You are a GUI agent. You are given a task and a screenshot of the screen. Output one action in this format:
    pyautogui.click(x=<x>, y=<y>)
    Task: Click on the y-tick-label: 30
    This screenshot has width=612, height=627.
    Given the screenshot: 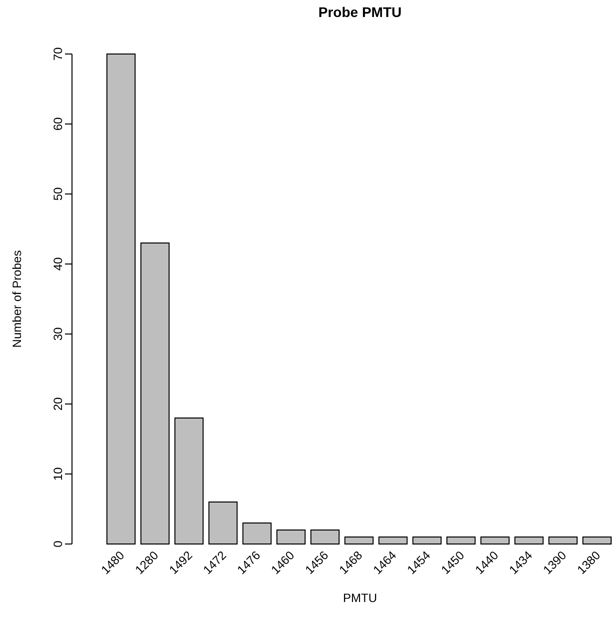 What is the action you would take?
    pyautogui.click(x=58, y=334)
    